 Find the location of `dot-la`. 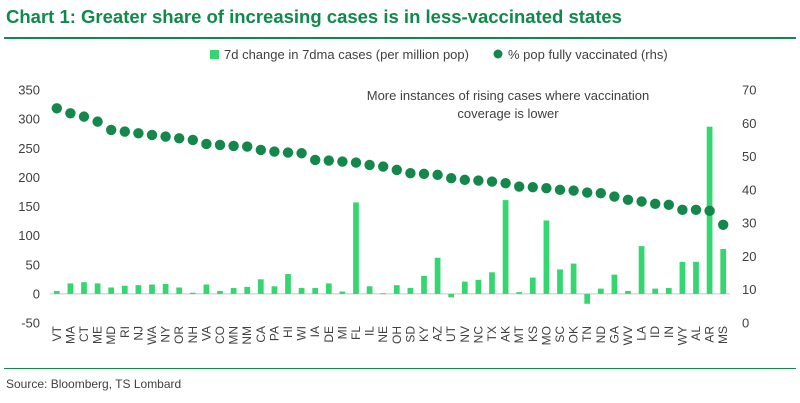

dot-la is located at coordinates (641, 201).